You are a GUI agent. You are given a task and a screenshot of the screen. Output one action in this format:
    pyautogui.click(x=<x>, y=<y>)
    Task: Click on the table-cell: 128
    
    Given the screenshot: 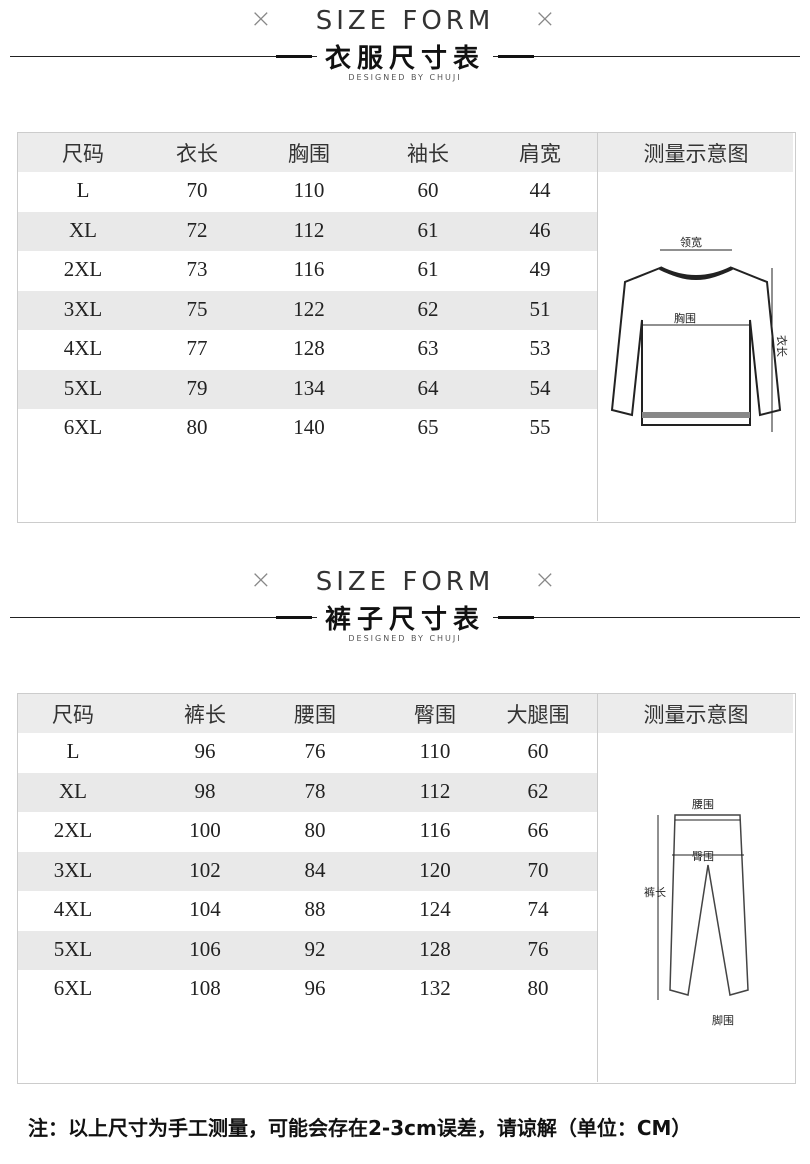 What is the action you would take?
    pyautogui.click(x=435, y=948)
    